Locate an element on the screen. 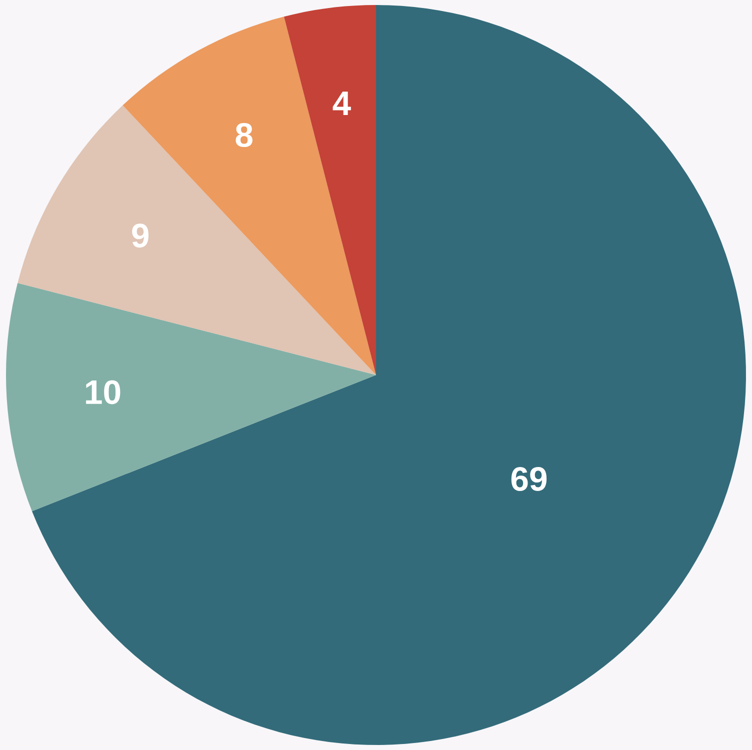 The height and width of the screenshot is (750, 752). data-label: 10 is located at coordinates (103, 392).